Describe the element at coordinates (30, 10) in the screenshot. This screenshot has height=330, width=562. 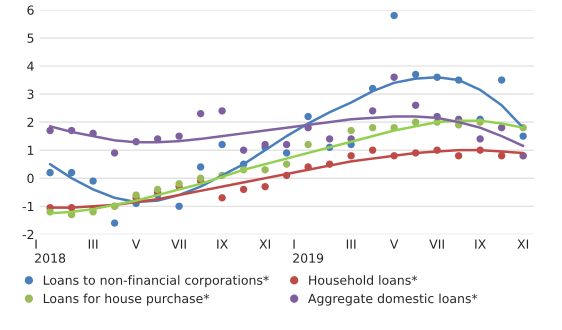
I see `y-tick-label: 6` at that location.